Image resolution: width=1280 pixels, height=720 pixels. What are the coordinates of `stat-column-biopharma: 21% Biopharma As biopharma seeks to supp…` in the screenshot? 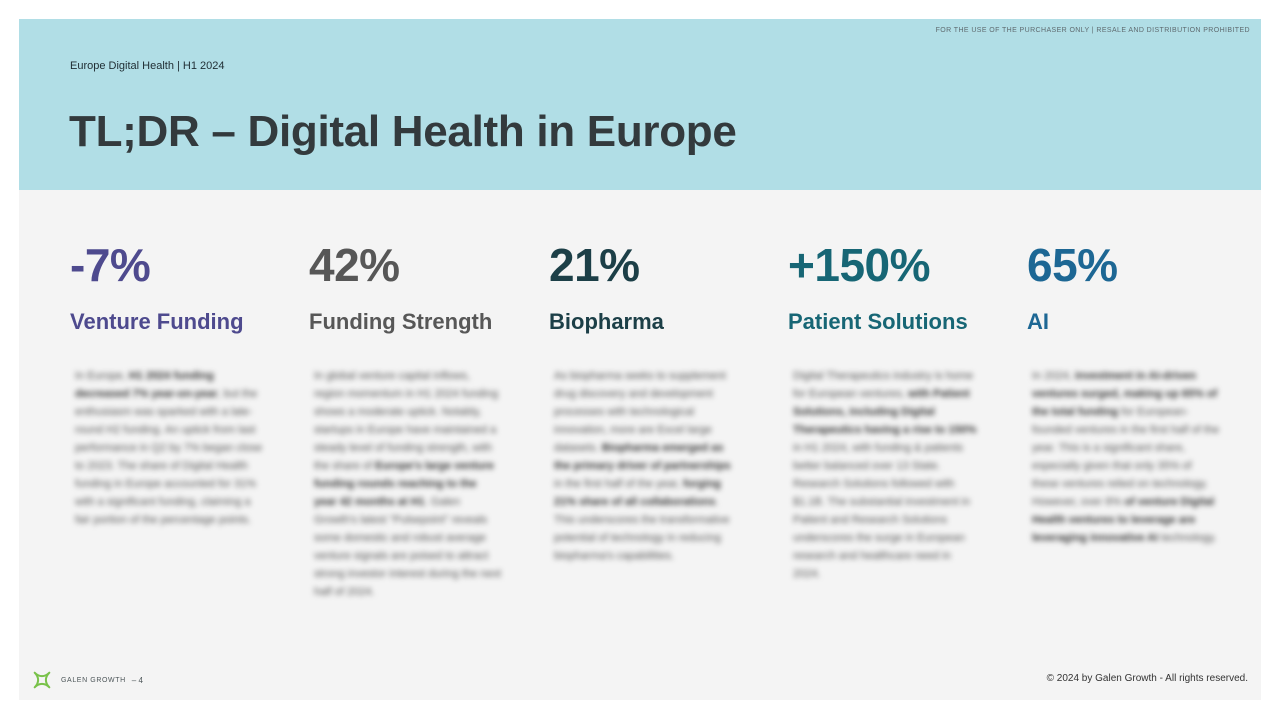 It's located at (649, 402).